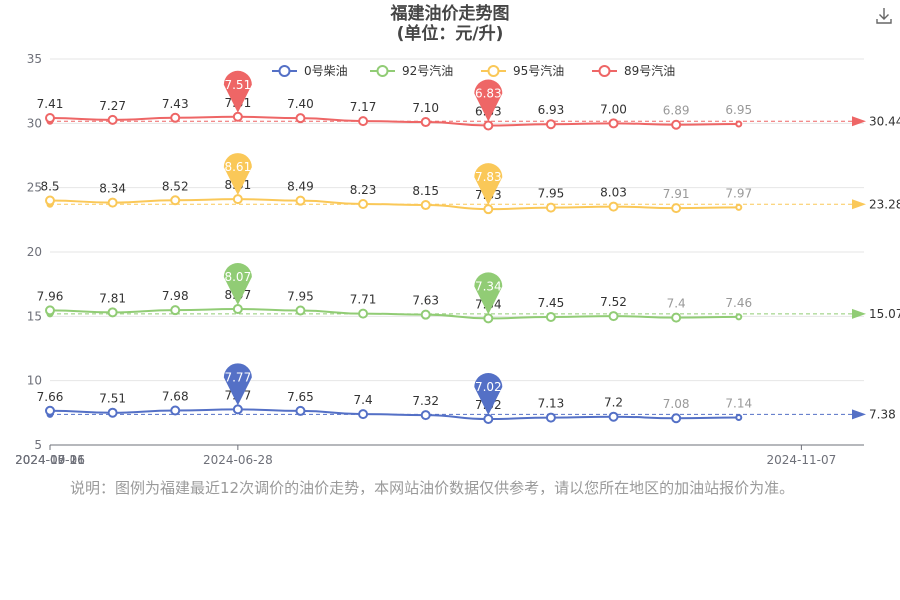 The image size is (900, 600). Describe the element at coordinates (300, 397) in the screenshot. I see `data-label: 7.65` at that location.